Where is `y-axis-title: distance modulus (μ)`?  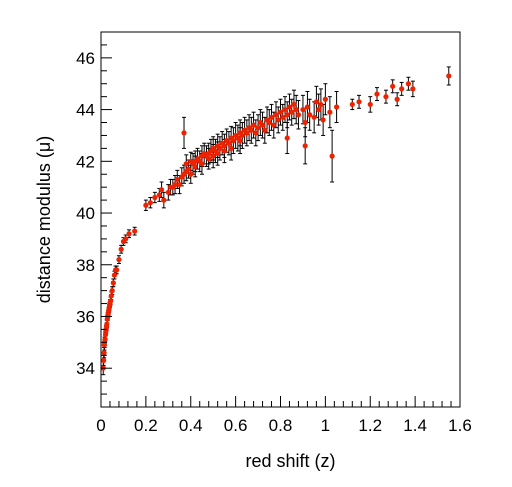
y-axis-title: distance modulus (μ) is located at coordinates (44, 219).